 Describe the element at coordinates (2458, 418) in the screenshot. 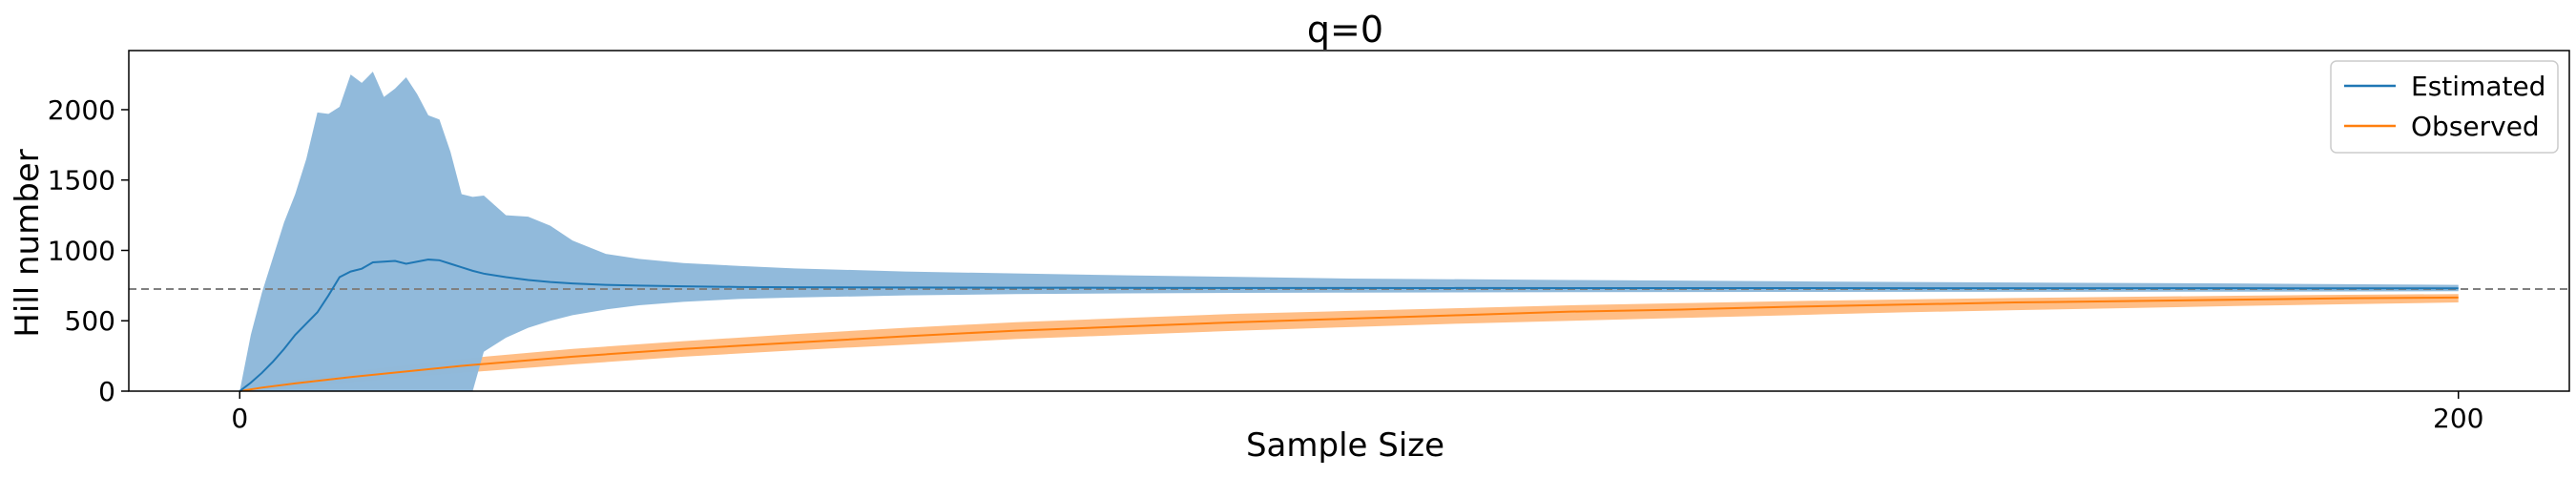

I see `x-tick-label: 200` at that location.